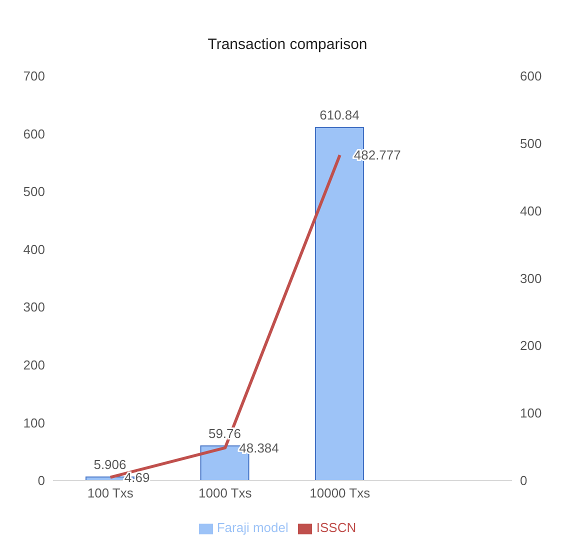 The height and width of the screenshot is (554, 575). What do you see at coordinates (531, 144) in the screenshot?
I see `y2-tick-label: 500` at bounding box center [531, 144].